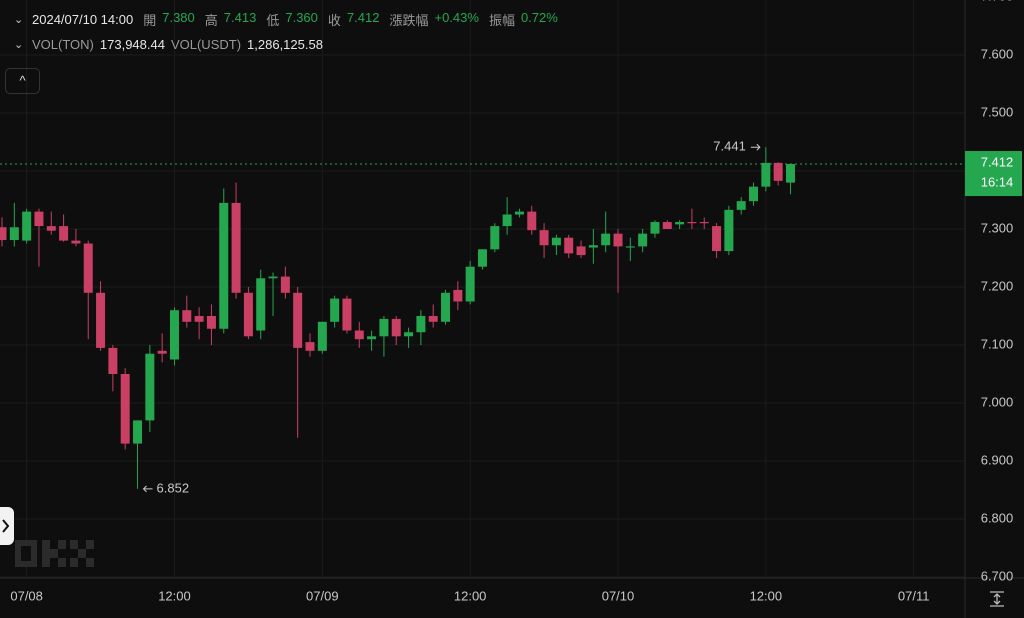 This screenshot has height=618, width=1024. What do you see at coordinates (132, 44) in the screenshot?
I see `volume-value: 173,948.44` at bounding box center [132, 44].